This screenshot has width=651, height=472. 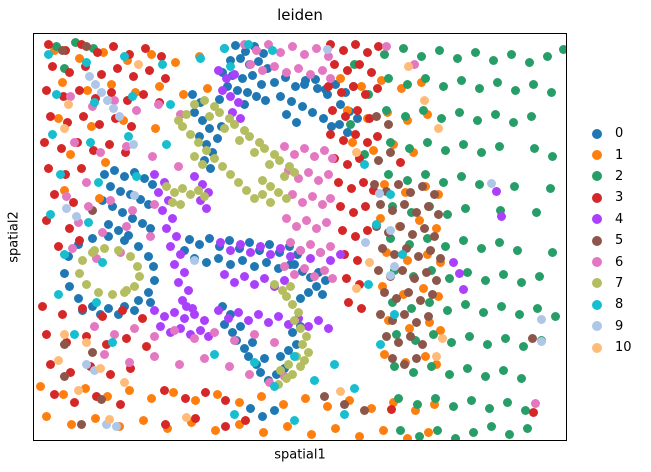 What do you see at coordinates (597, 283) in the screenshot?
I see `legend-dot-icon` at bounding box center [597, 283].